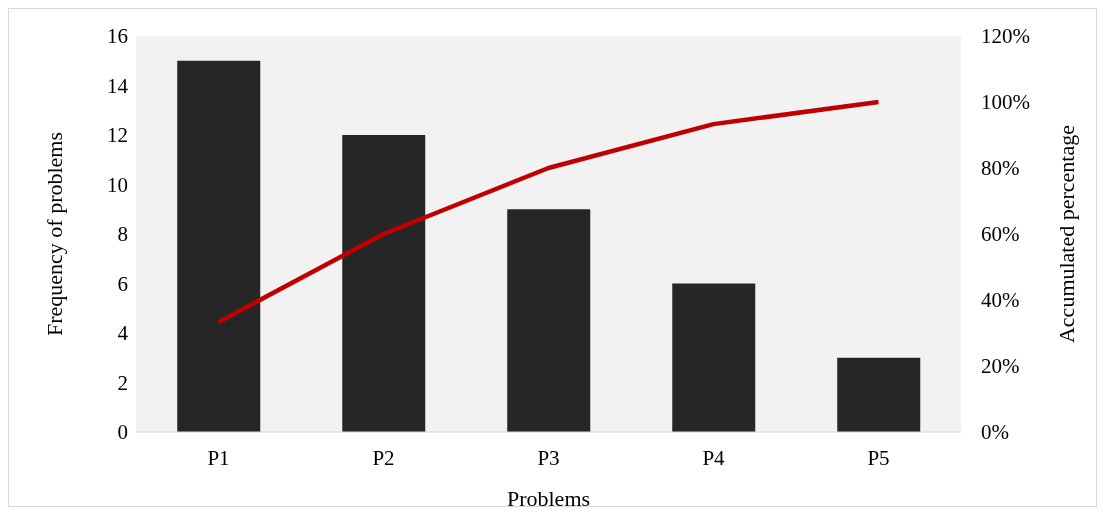  I want to click on x-axis-title: Problems, so click(548, 498).